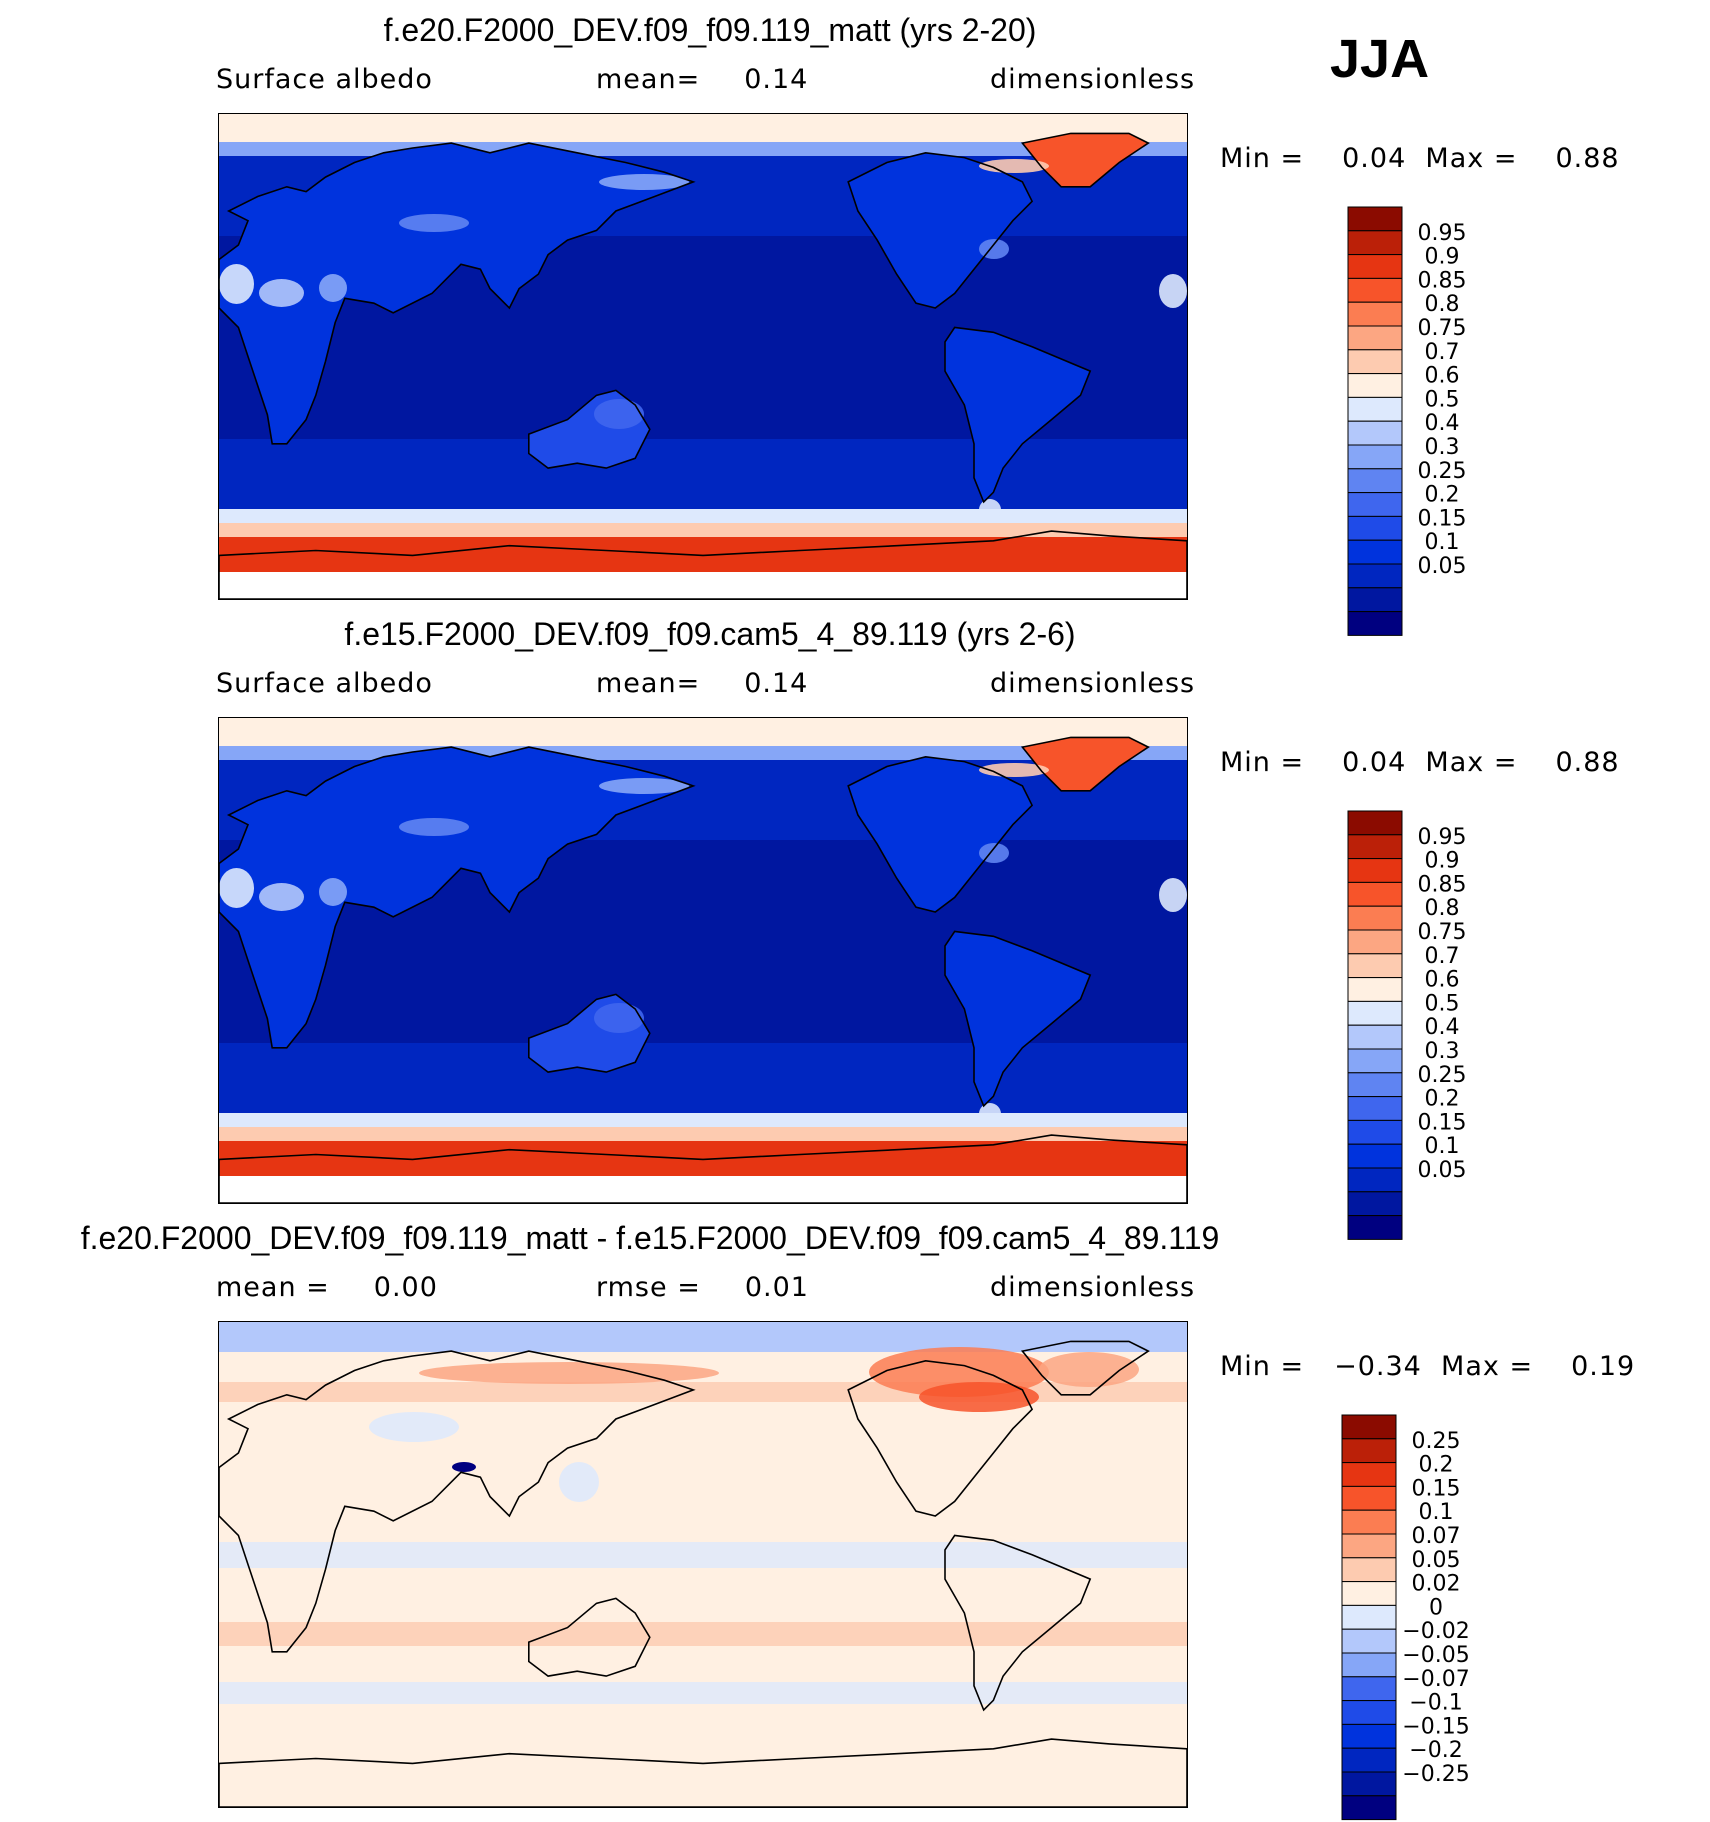  Describe the element at coordinates (1428, 1366) in the screenshot. I see `panel-3-minmax: Min = −0.34 Max = 0.19` at that location.